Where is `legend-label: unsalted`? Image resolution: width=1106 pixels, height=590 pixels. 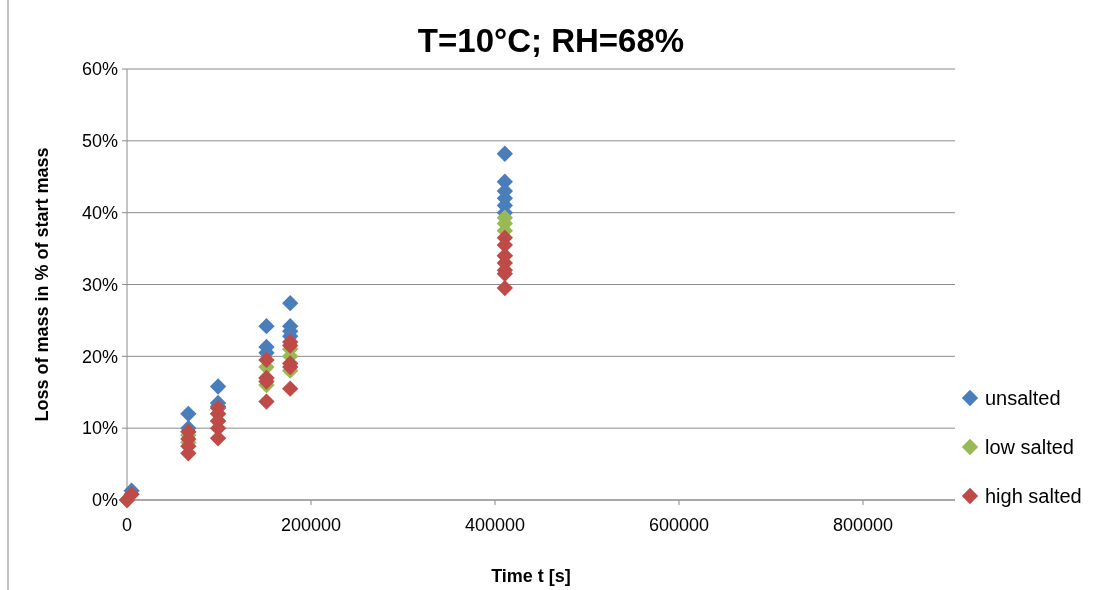 legend-label: unsalted is located at coordinates (1023, 398).